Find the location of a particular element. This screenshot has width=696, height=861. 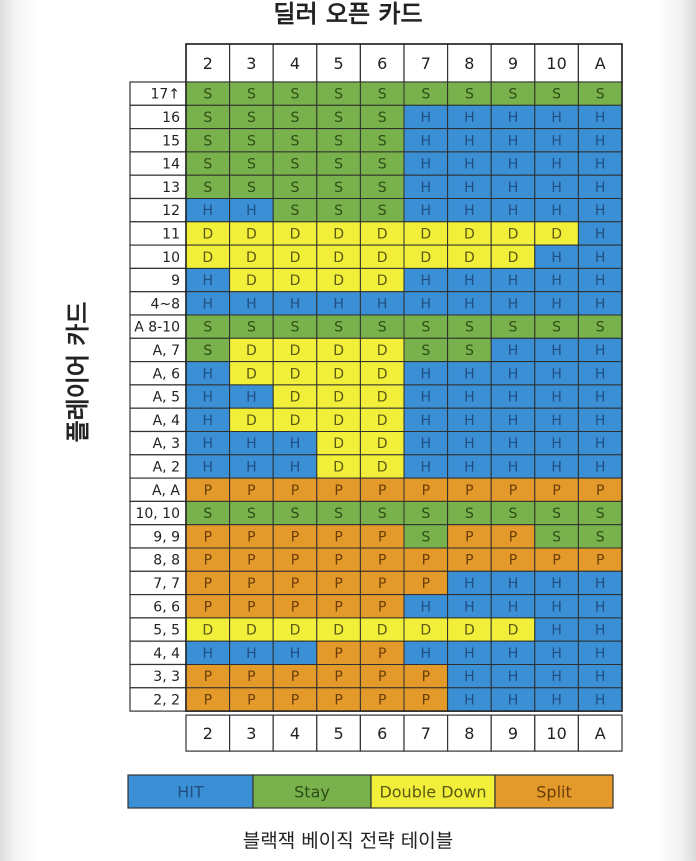

dealer-header-label-bottom: 10 is located at coordinates (556, 733).